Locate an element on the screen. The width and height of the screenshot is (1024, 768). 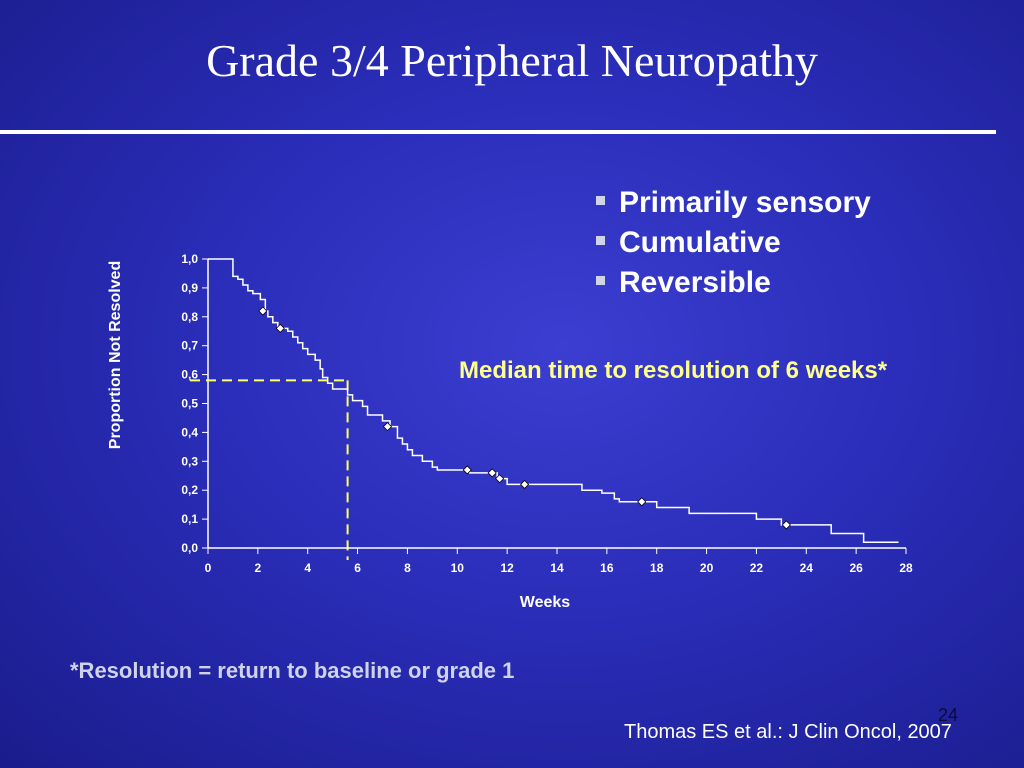
x-tick-label: 6 is located at coordinates (357, 568).